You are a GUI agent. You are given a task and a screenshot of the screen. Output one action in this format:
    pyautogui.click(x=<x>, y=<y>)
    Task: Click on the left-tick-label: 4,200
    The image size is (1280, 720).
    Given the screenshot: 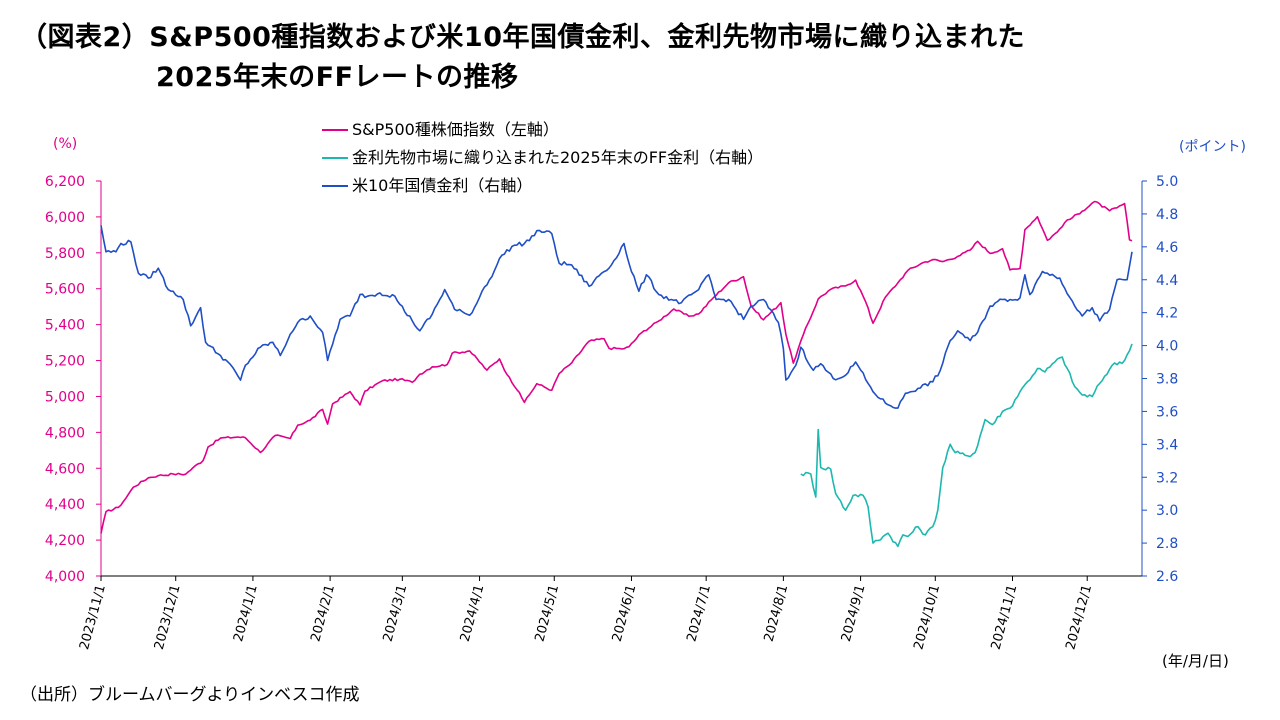 What is the action you would take?
    pyautogui.click(x=65, y=541)
    